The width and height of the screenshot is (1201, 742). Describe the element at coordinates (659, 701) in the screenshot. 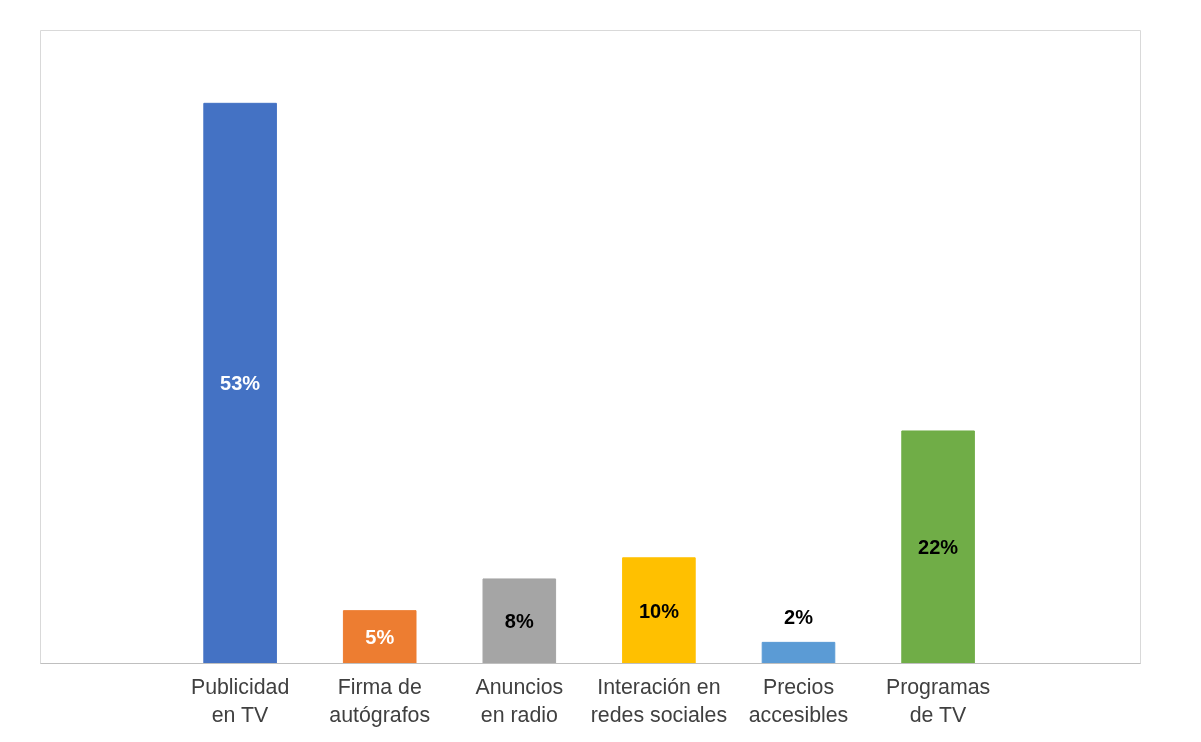

I see `x-tick-label: Interación en redes sociales` at that location.